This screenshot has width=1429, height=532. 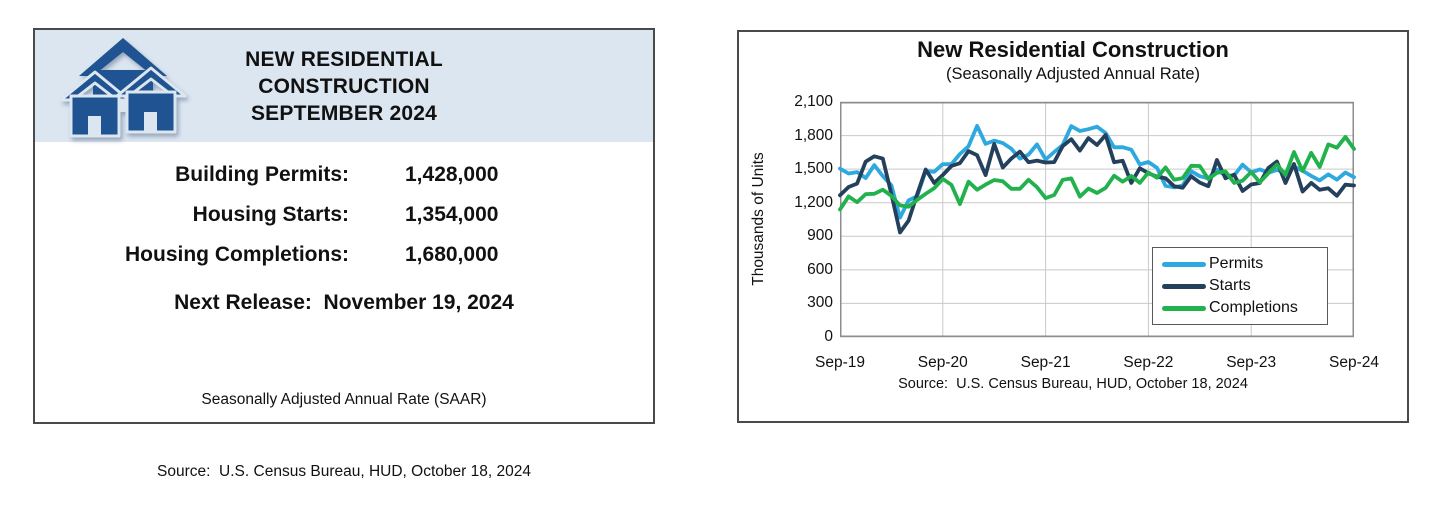 What do you see at coordinates (1236, 263) in the screenshot?
I see `legend-label: Permits` at bounding box center [1236, 263].